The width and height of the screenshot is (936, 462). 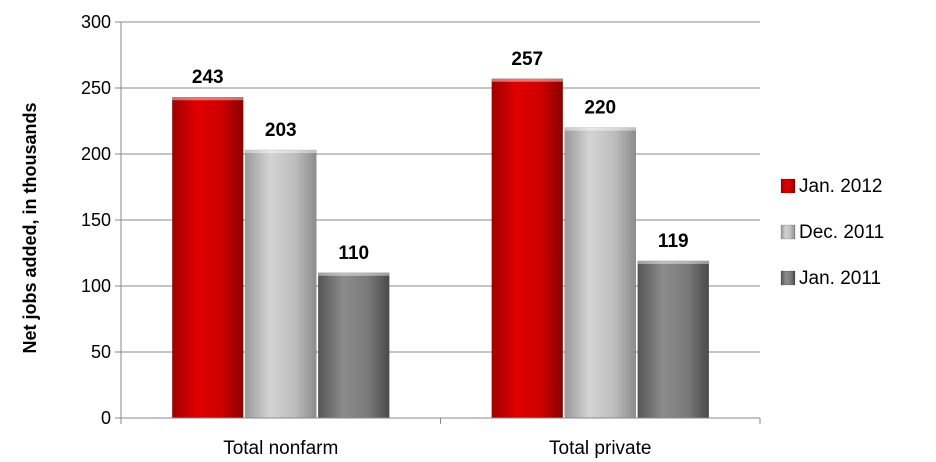 I want to click on category-label: Total nonfarm, so click(x=280, y=448).